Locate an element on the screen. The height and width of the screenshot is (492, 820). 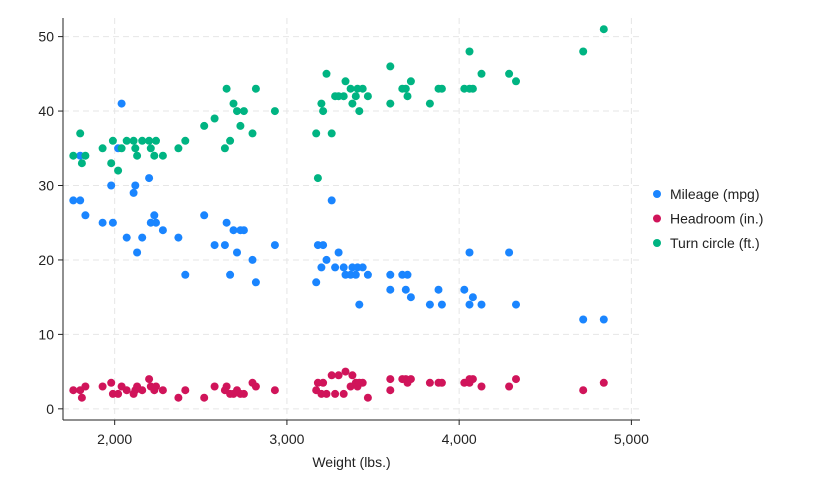
legend-item: Headroom (in.) is located at coordinates (708, 219).